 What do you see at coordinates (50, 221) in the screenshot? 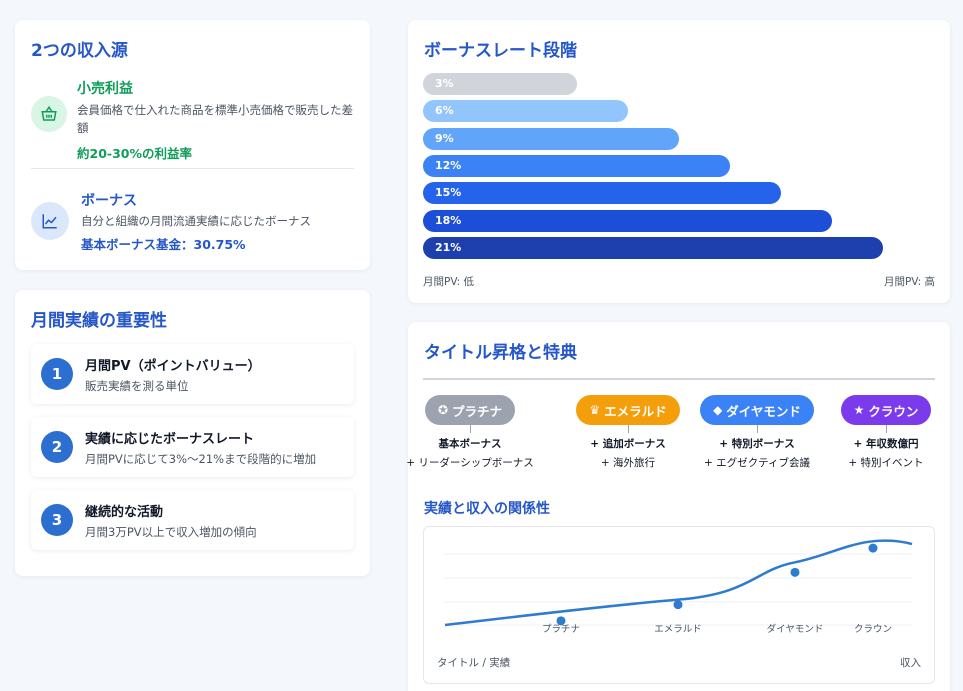
I see `chart-line-icon` at bounding box center [50, 221].